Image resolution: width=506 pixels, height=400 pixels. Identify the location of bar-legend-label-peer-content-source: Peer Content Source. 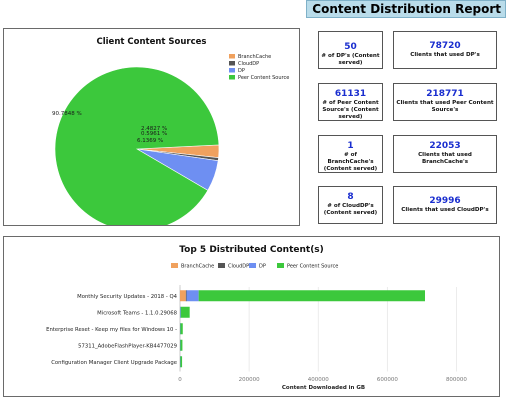
(312, 267).